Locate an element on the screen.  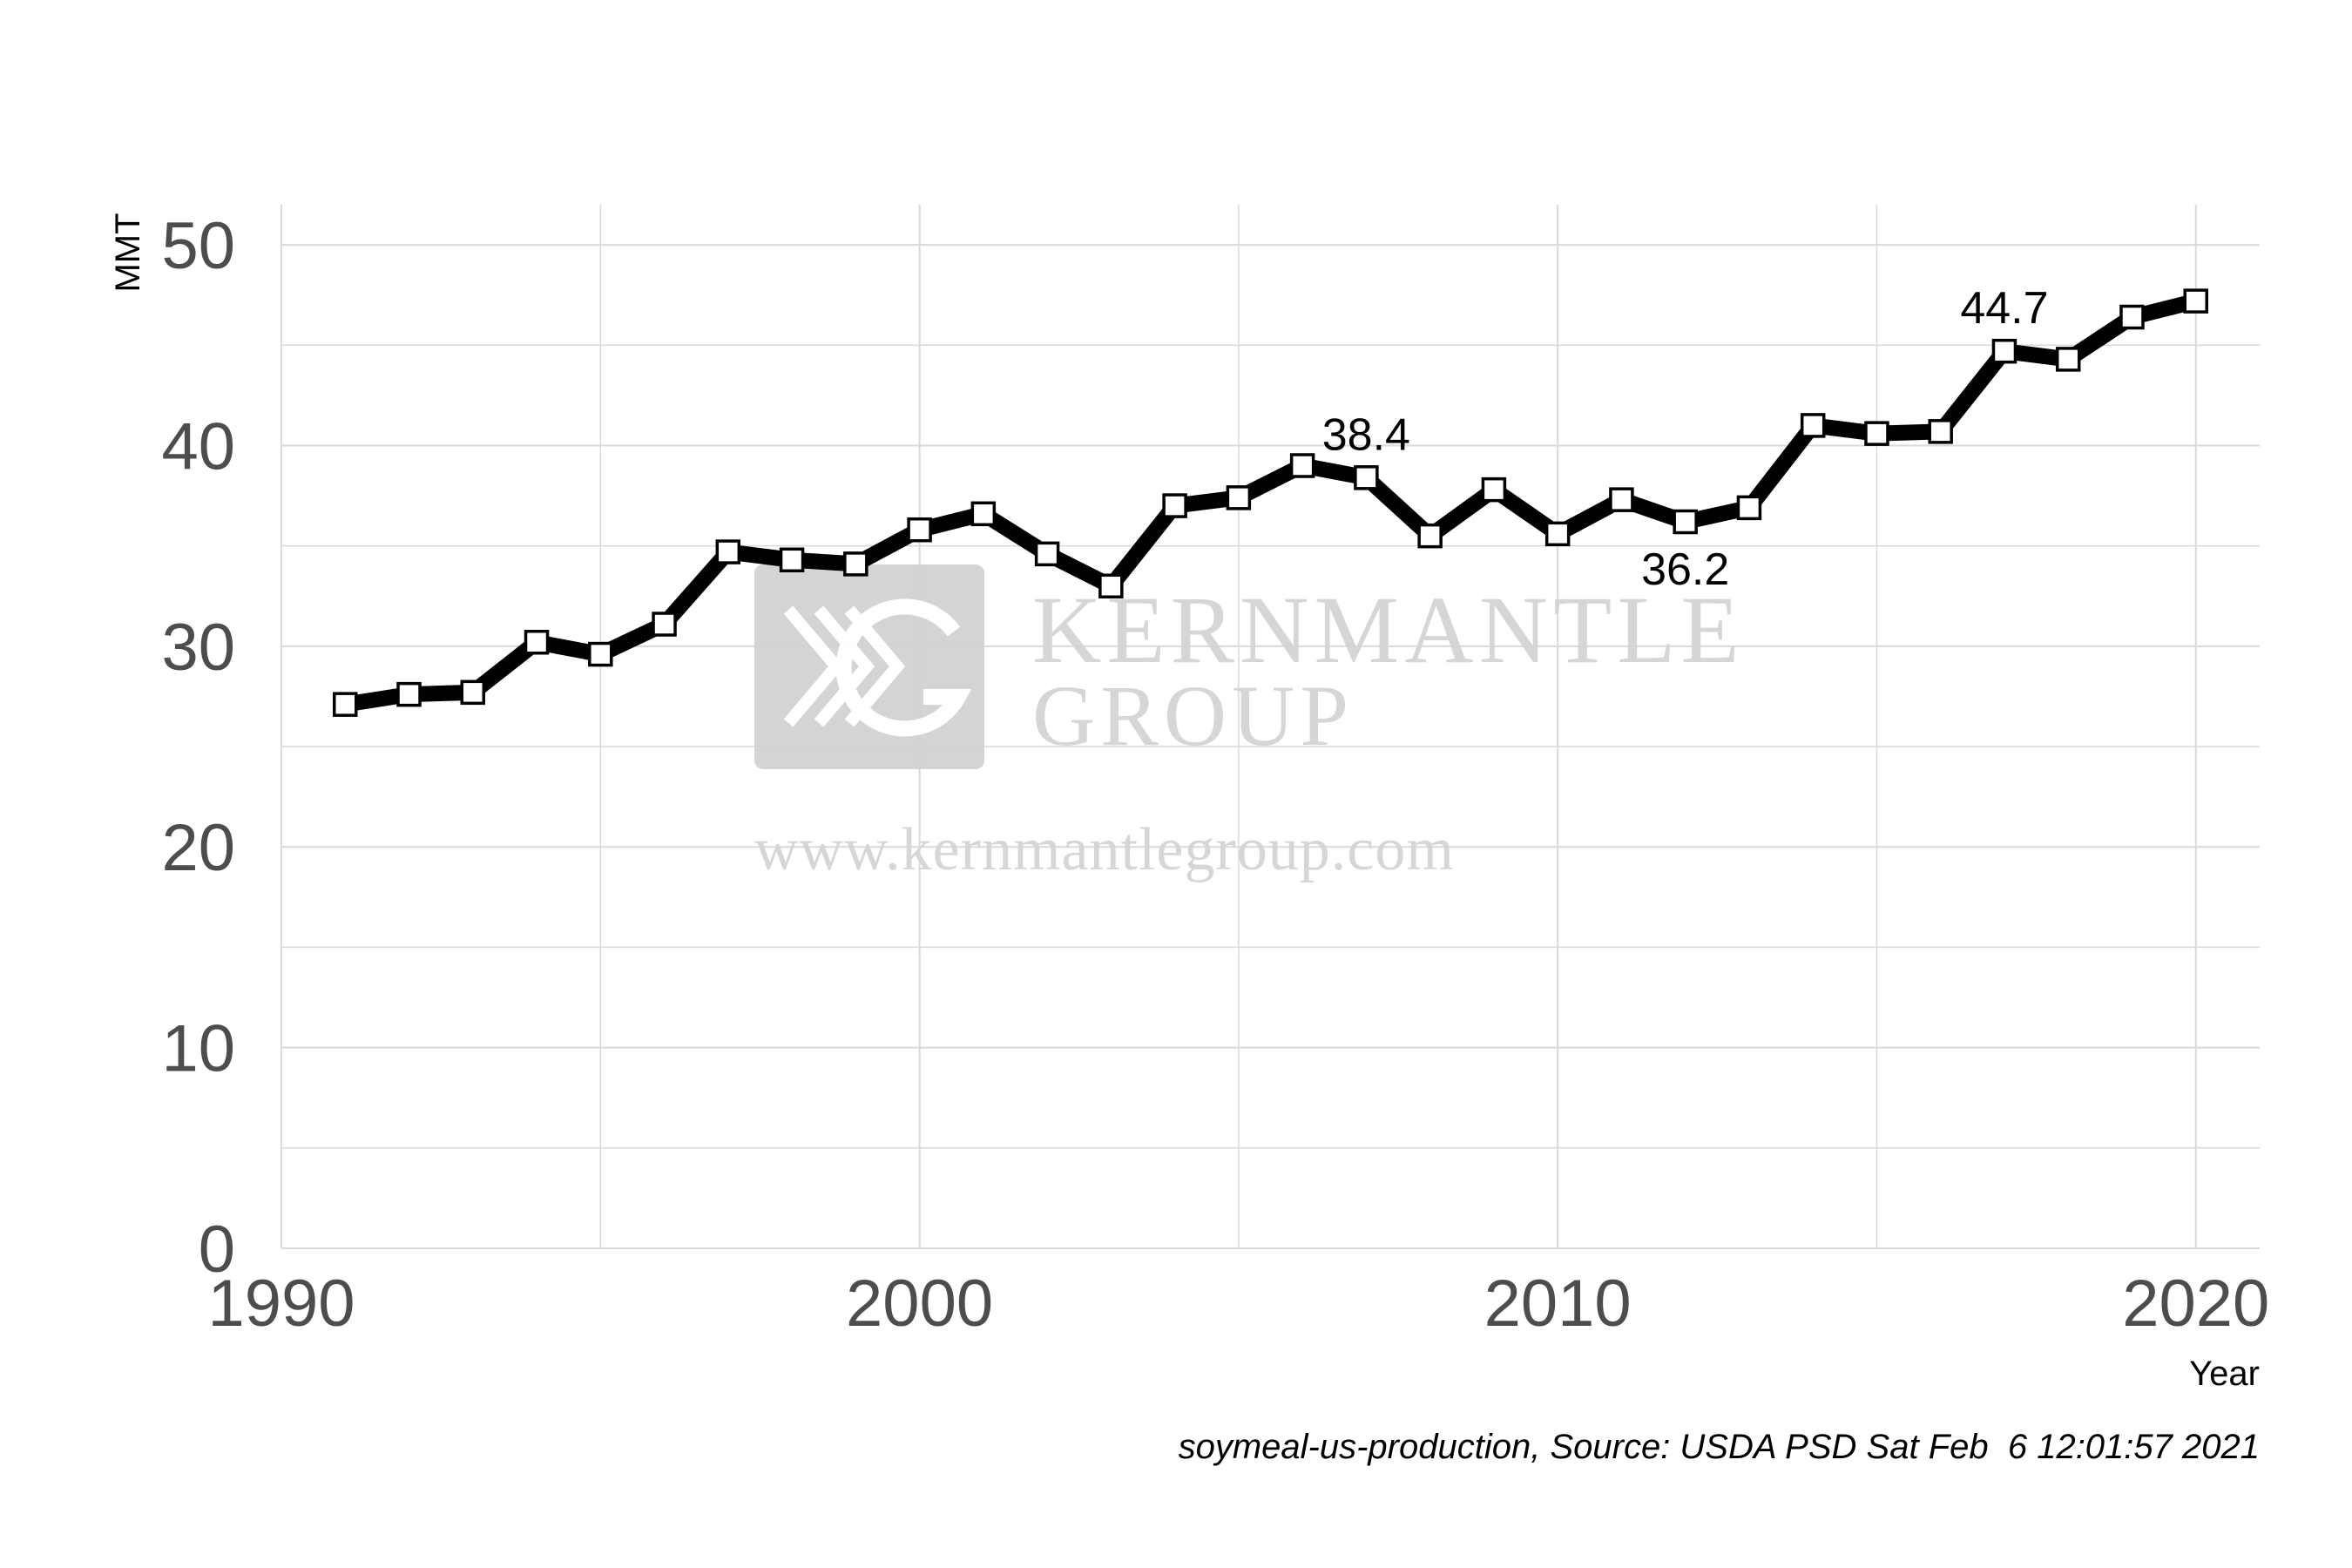
x-axis-ticks: 1990 2000 2010 2020 is located at coordinates (1238, 1304).